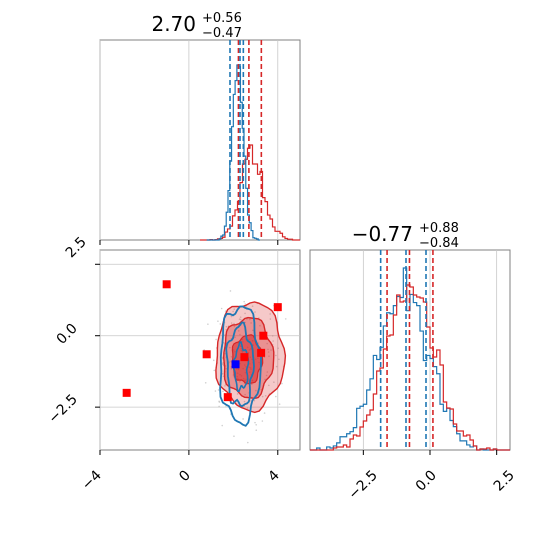  I want to click on joint-ytick-label-1: 0.0, so click(67, 334).